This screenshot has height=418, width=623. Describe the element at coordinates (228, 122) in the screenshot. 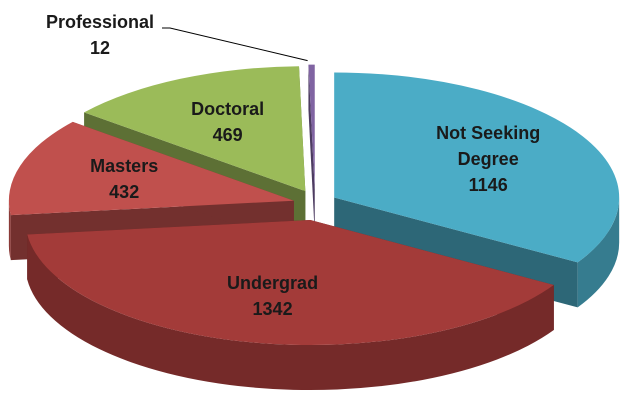

I see `data-label: Doctoral 469` at that location.